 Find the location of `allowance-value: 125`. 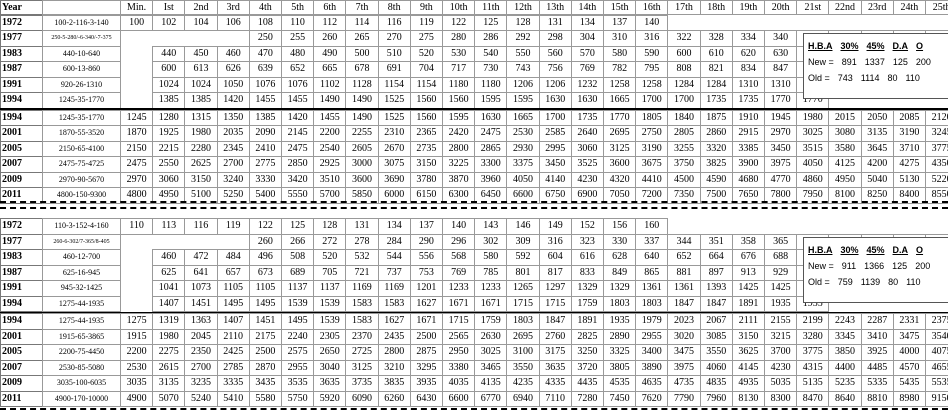

allowance-value: 125 is located at coordinates (900, 265).